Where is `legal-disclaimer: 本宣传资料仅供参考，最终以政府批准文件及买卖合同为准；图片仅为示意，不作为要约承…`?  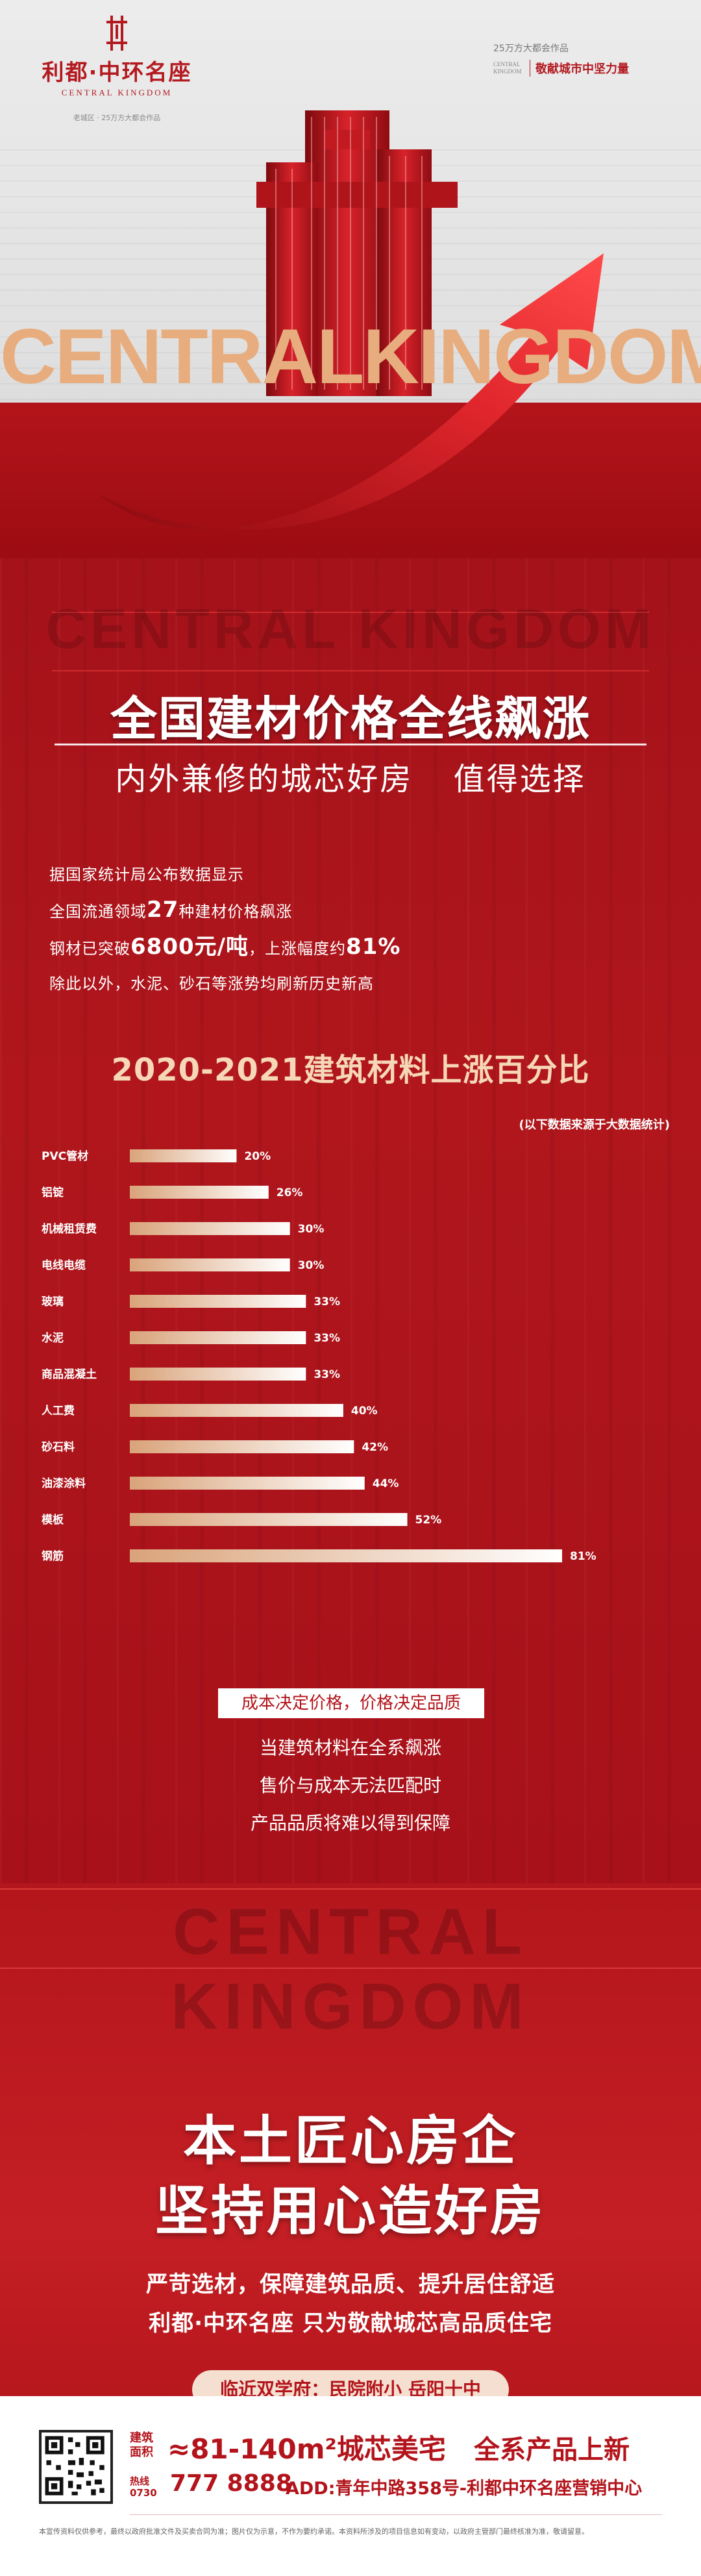 legal-disclaimer: 本宣传资料仅供参考，最终以政府批准文件及买卖合同为准；图片仅为示意，不作为要约承… is located at coordinates (314, 2531).